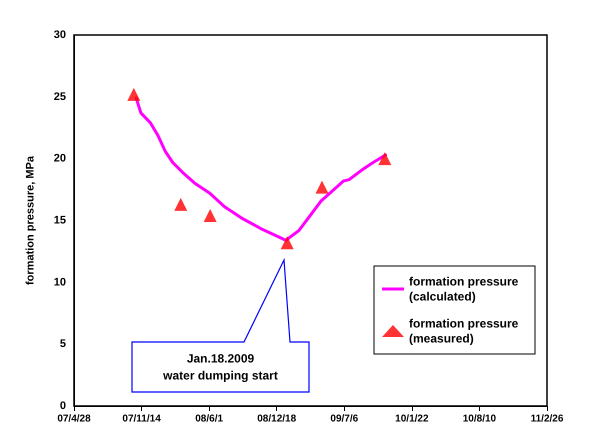 The width and height of the screenshot is (599, 444). What do you see at coordinates (465, 331) in the screenshot?
I see `legend-label: formation pressure (measured)` at bounding box center [465, 331].